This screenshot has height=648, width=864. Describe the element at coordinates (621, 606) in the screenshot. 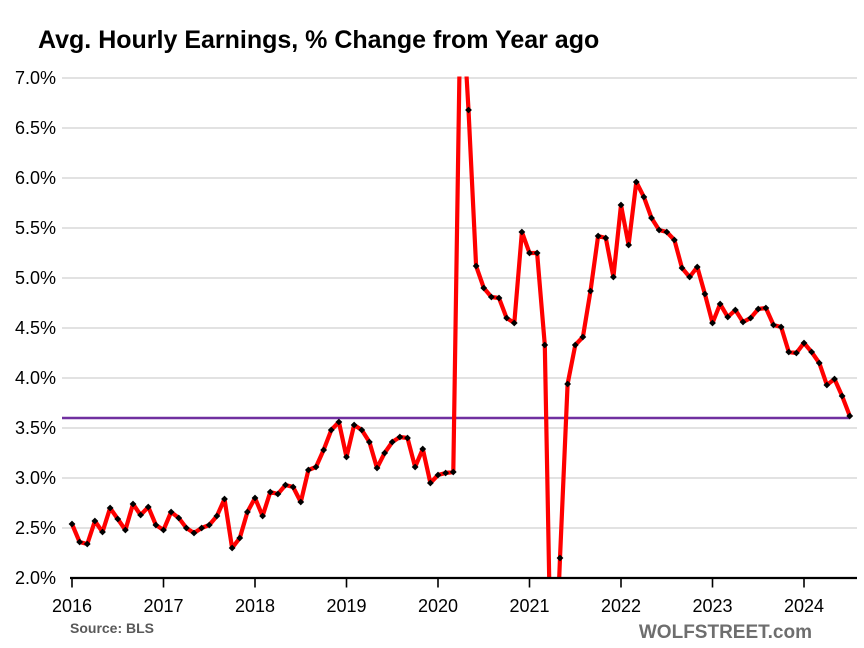

I see `x-tick-label: 2022` at that location.